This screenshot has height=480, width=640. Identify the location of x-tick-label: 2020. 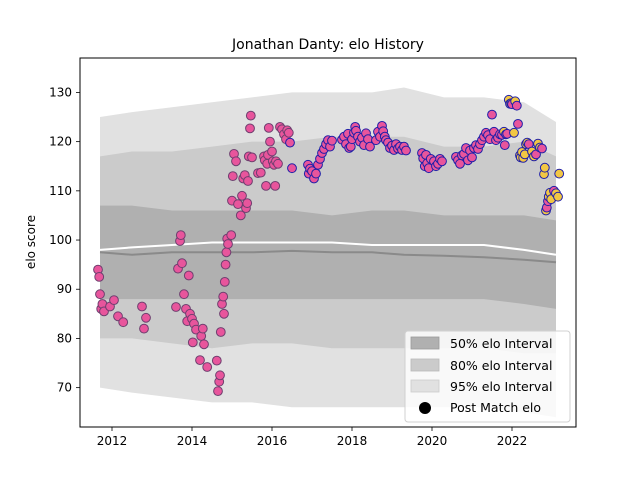
(432, 441).